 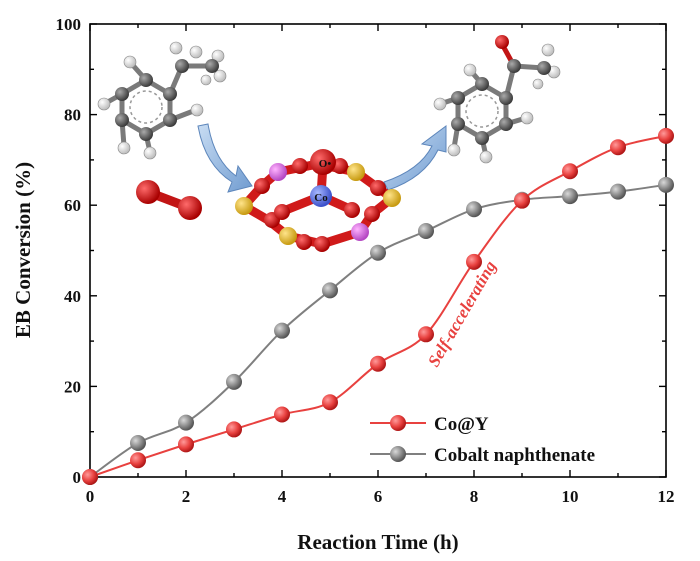 I want to click on legend-label-co-y: Co@Y, so click(x=461, y=424).